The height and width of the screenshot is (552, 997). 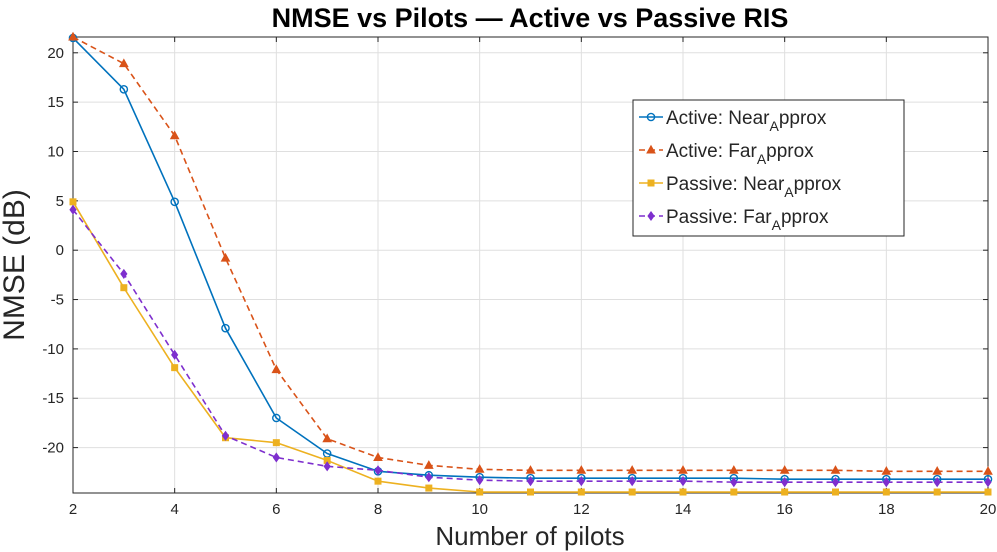 I want to click on x-axis-label: Number of pilots, so click(x=529, y=536).